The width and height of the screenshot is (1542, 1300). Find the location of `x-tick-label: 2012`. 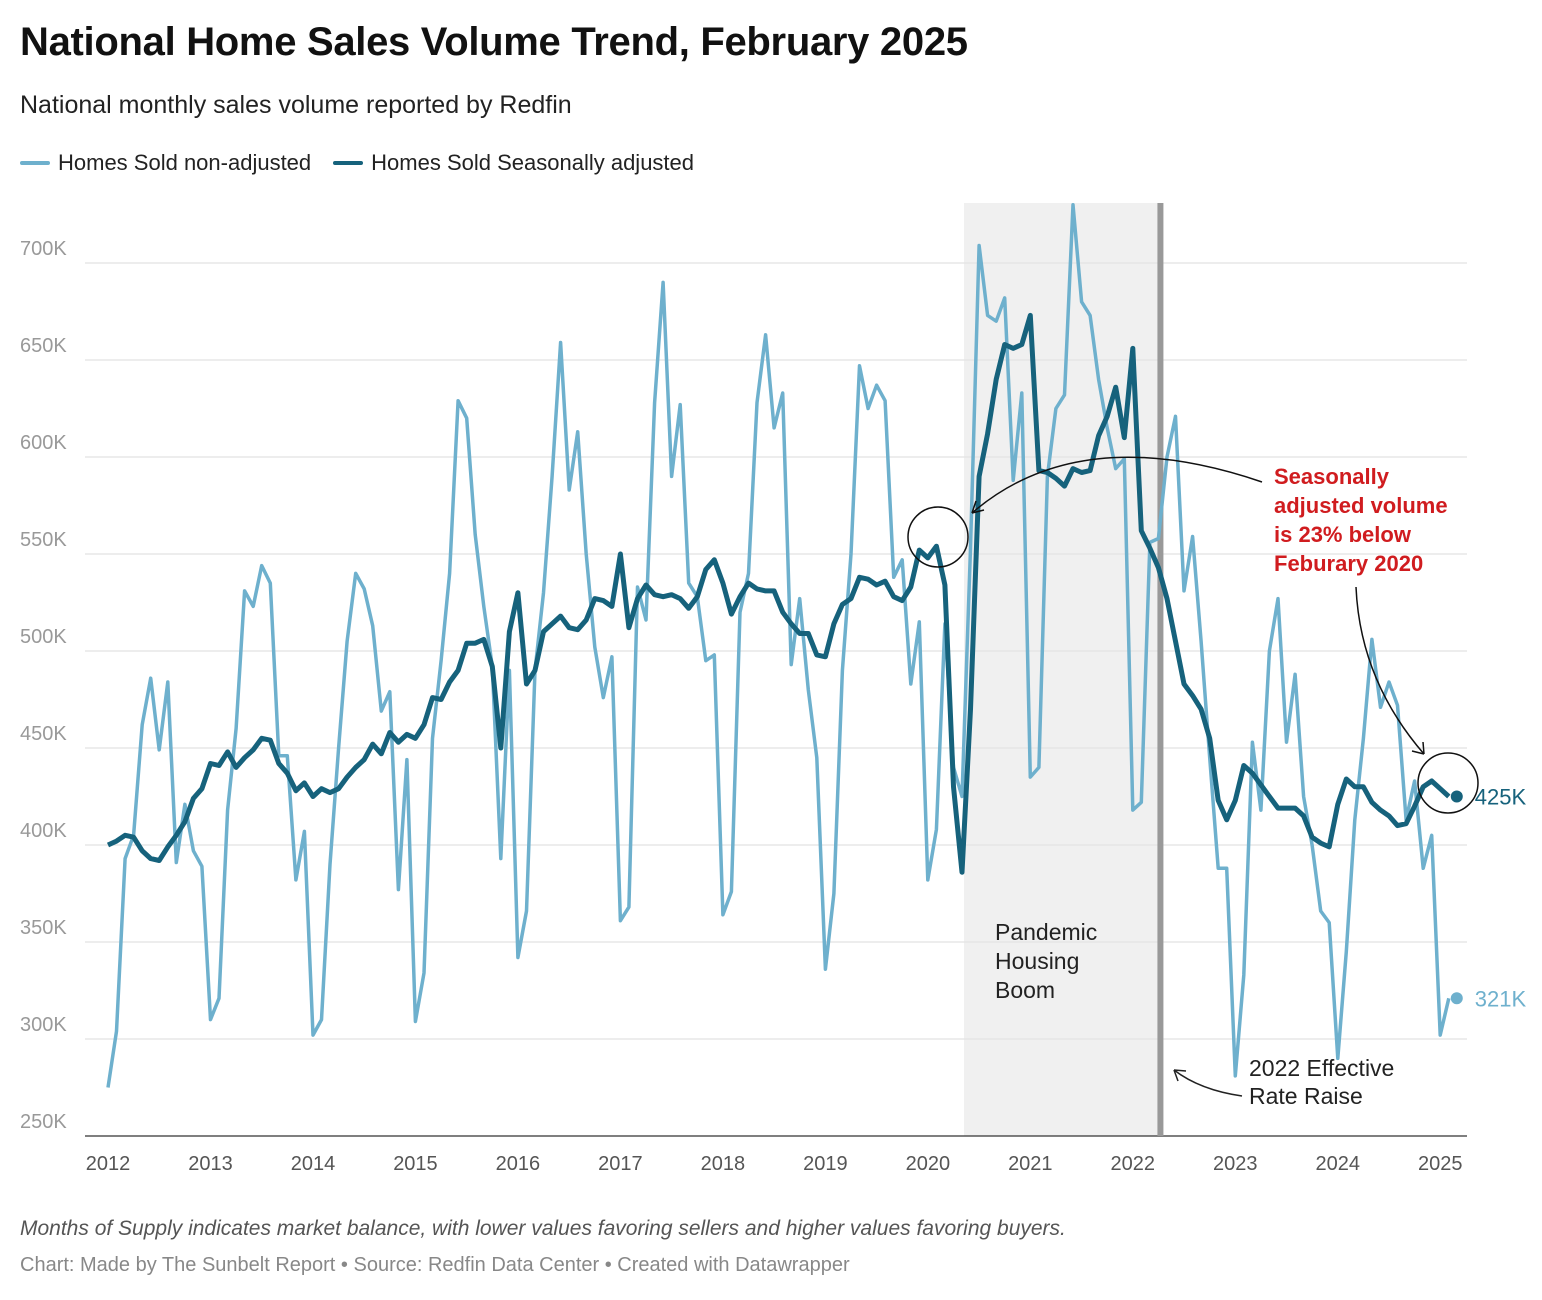

x-tick-label: 2012 is located at coordinates (108, 1164).